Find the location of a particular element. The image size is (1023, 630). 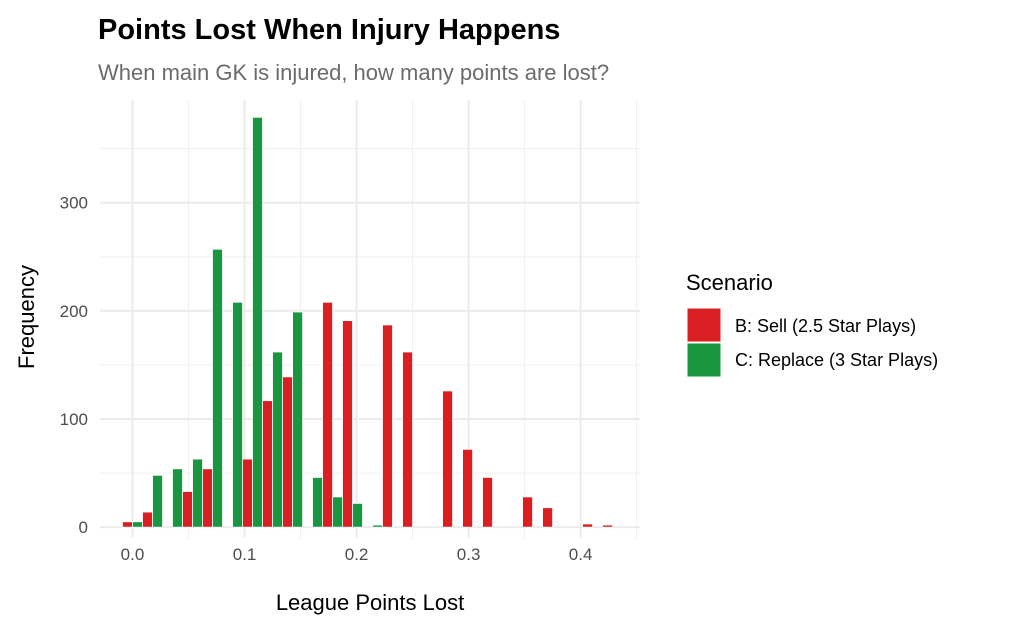

x-axis-label: League Points Lost is located at coordinates (370, 602).